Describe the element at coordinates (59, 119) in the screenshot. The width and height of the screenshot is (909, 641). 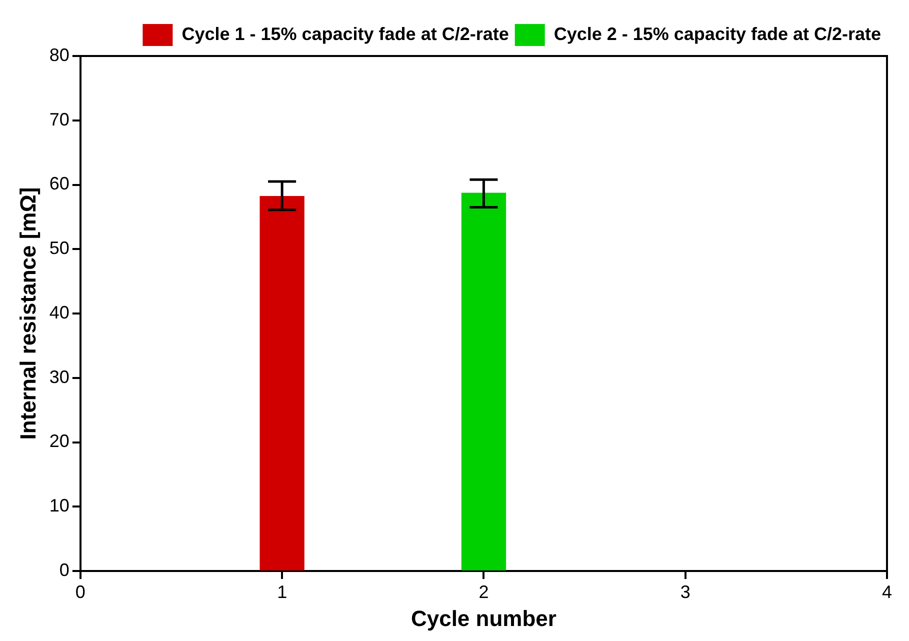
I see `y-tick-label: 70` at that location.